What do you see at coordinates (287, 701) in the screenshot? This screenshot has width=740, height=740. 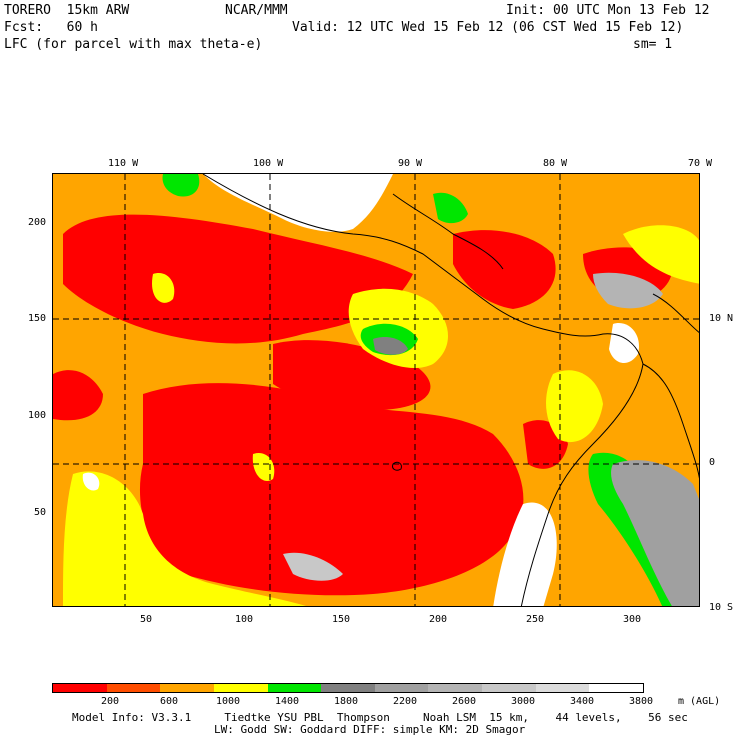 I see `colorbar-label-1400: 1400` at bounding box center [287, 701].